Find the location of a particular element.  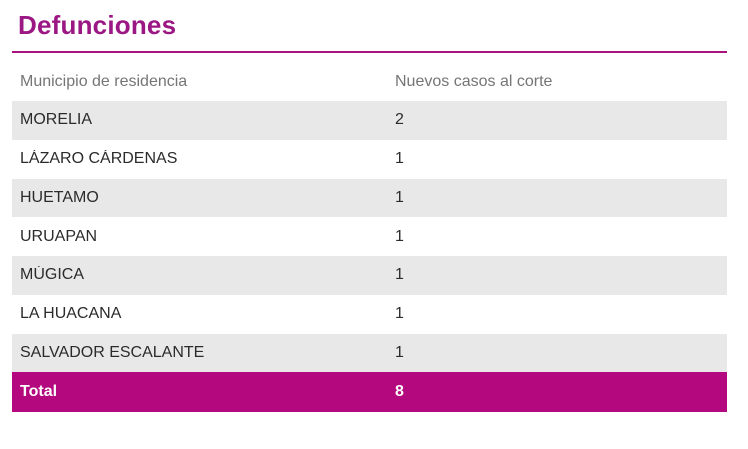

page-title: Defunciones is located at coordinates (97, 25).